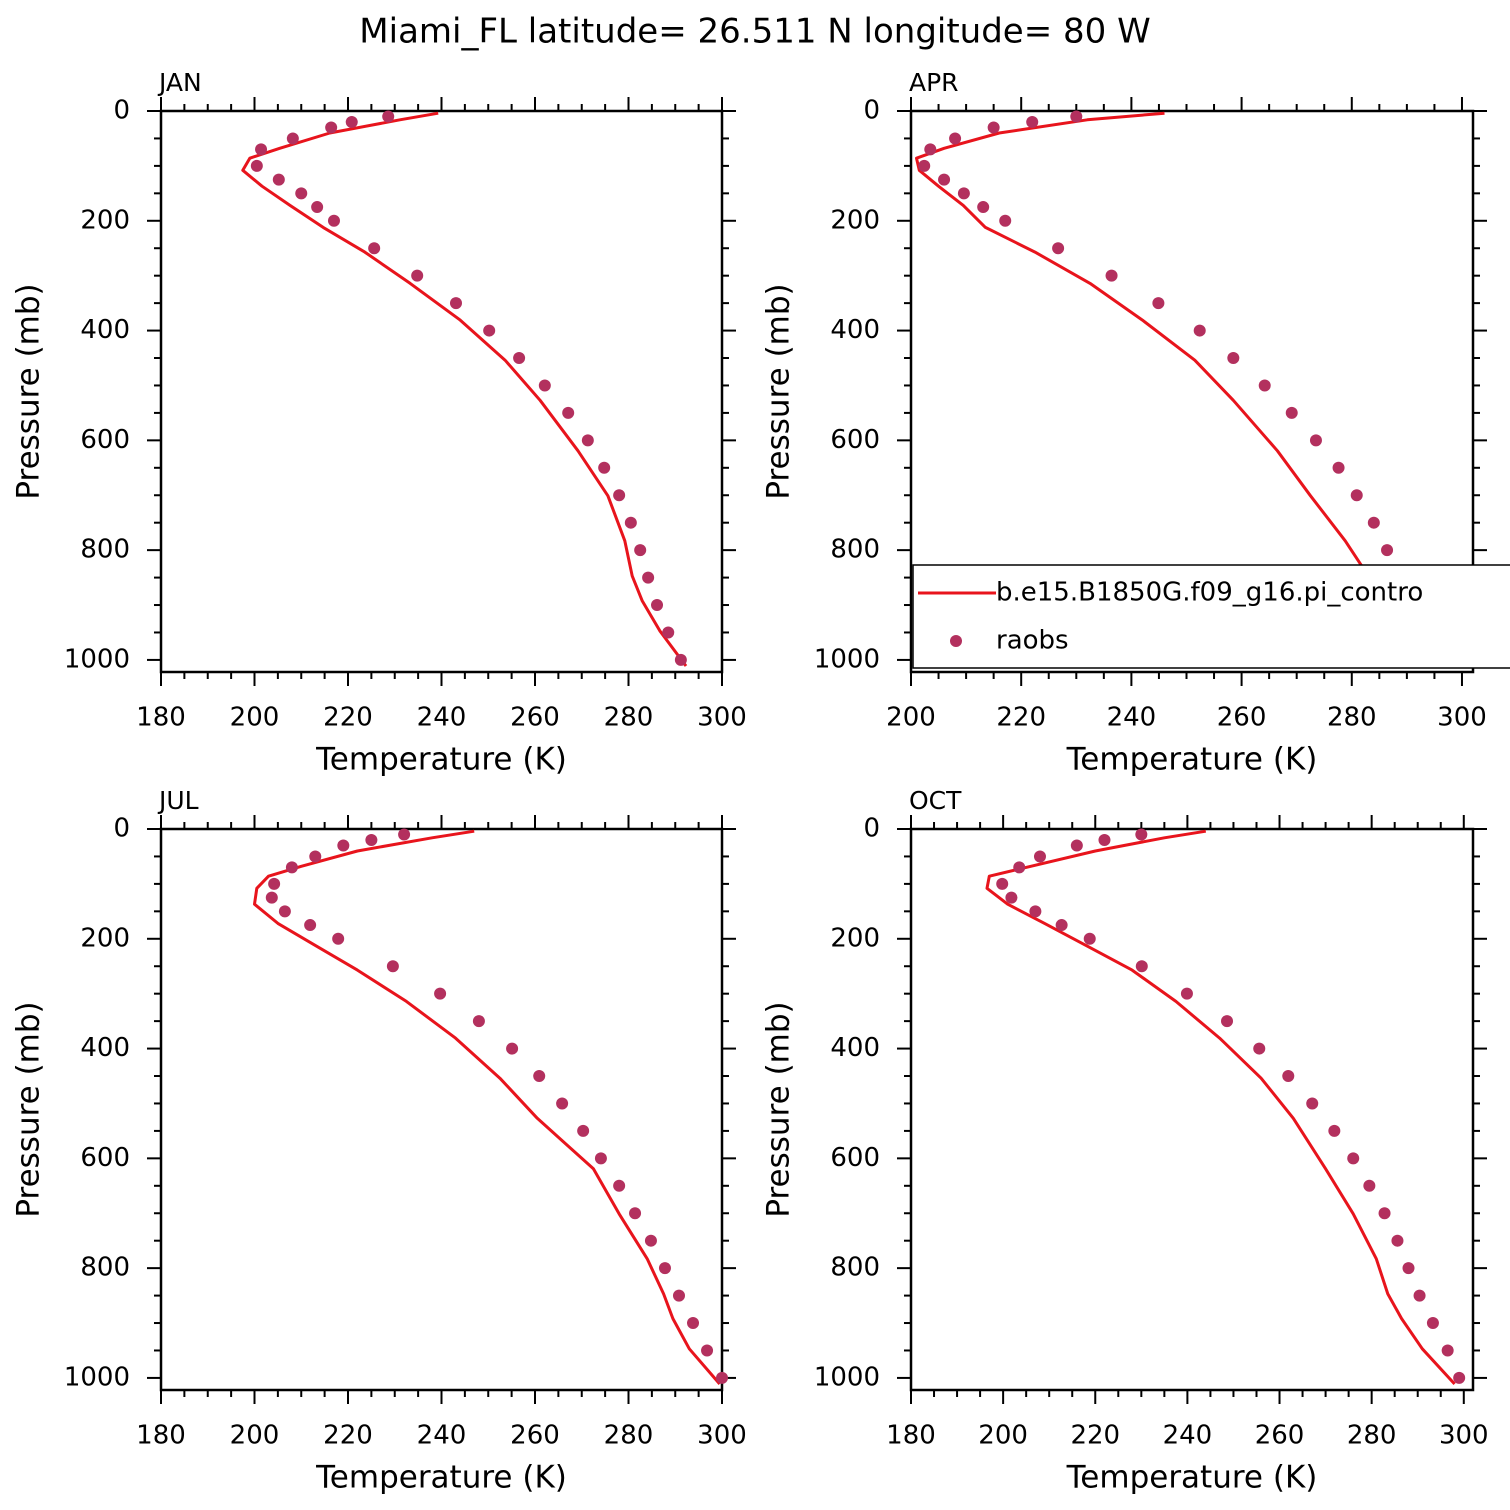 The image size is (1510, 1510). What do you see at coordinates (1209, 593) in the screenshot?
I see `legend-label: b.e15.B1850G.f09_g16.pi_contro` at bounding box center [1209, 593].